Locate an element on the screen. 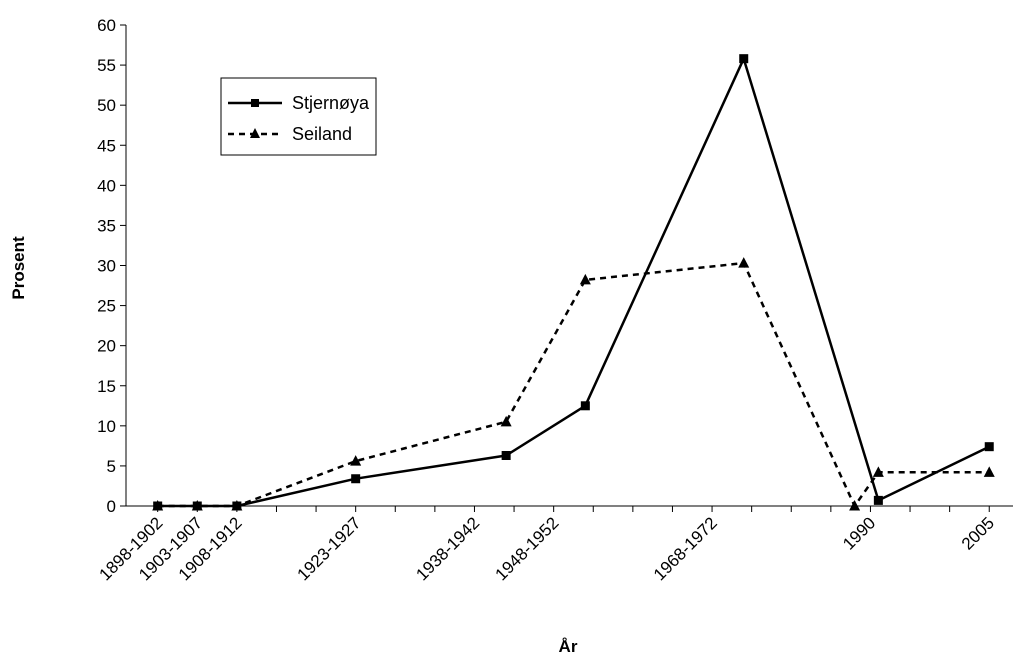 The image size is (1014, 659). legend-marker-seiland is located at coordinates (255, 133).